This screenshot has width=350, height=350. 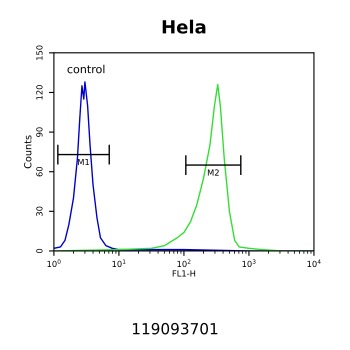 What do you see at coordinates (39, 132) in the screenshot?
I see `y-tick-label: 90` at bounding box center [39, 132].